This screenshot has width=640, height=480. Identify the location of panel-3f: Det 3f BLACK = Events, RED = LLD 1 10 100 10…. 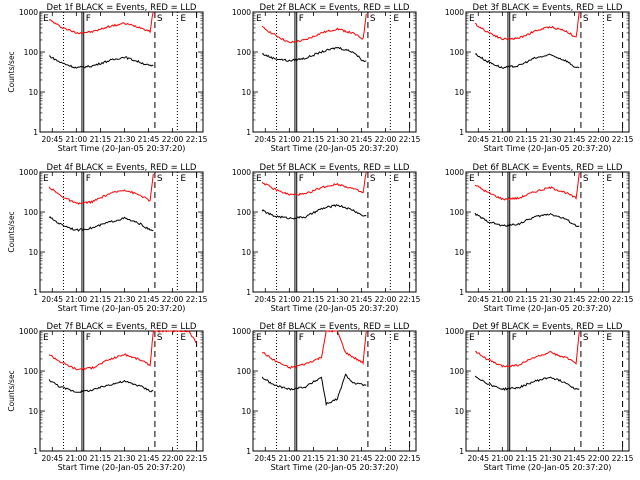
(539, 78).